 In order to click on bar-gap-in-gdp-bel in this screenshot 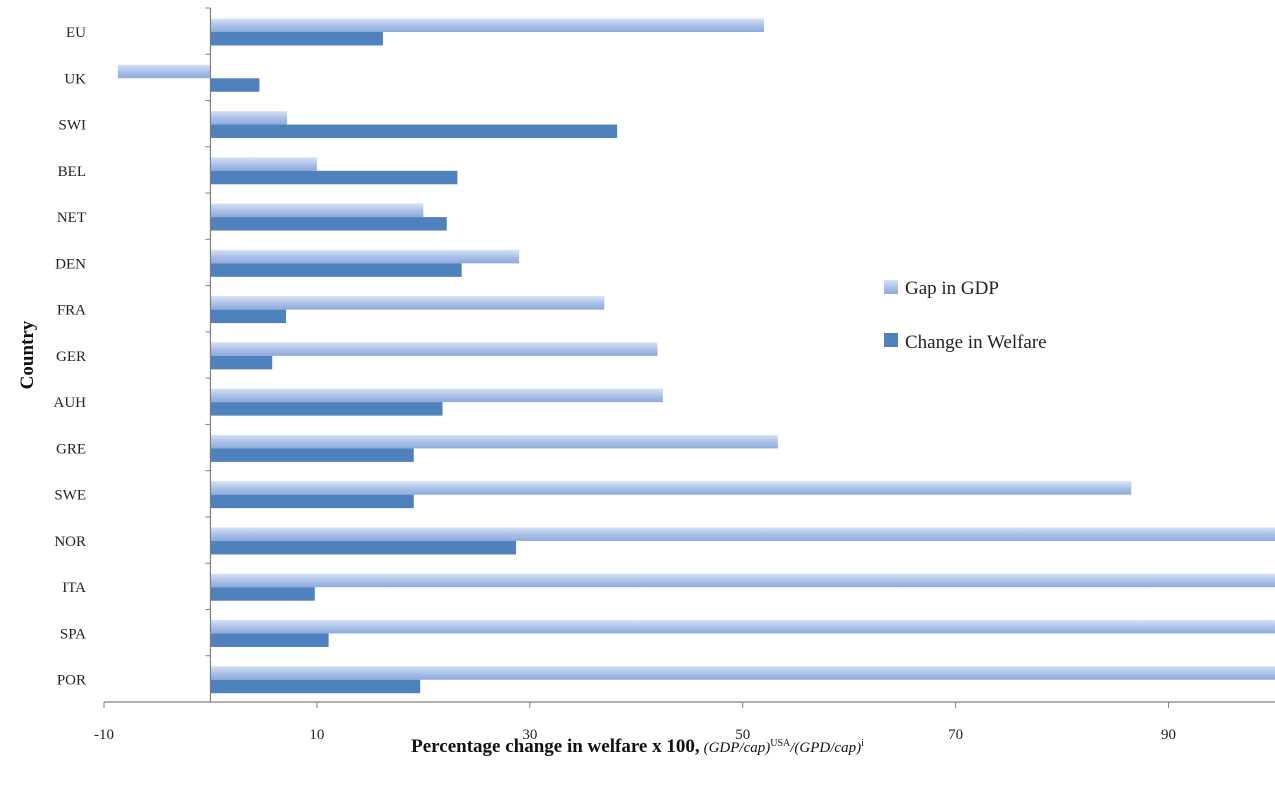, I will do `click(263, 164)`.